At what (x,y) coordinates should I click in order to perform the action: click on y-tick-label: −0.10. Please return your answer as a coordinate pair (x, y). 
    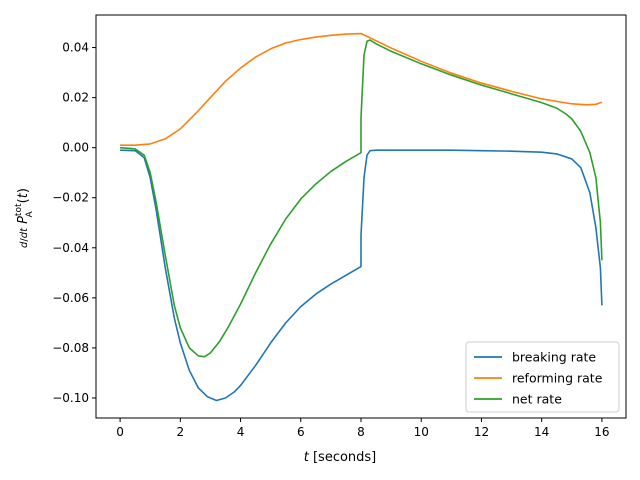
    Looking at the image, I should click on (70, 398).